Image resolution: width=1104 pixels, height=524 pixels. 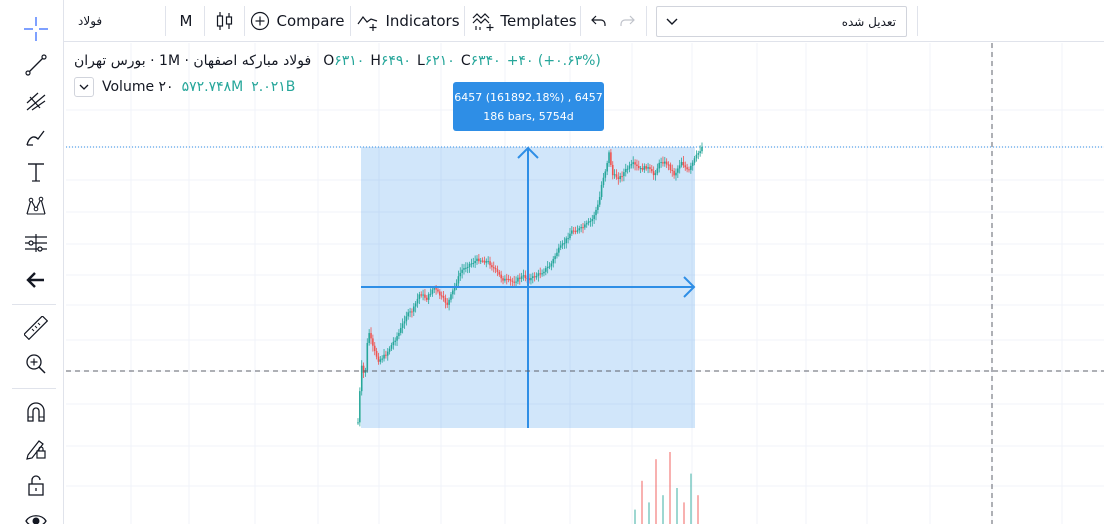 I want to click on chevron-down-icon, so click(x=84, y=87).